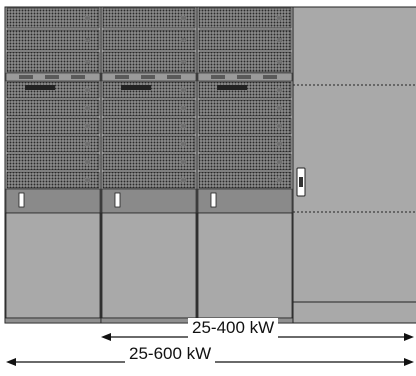 Image resolution: width=416 pixels, height=376 pixels. What do you see at coordinates (301, 182) in the screenshot?
I see `door-lock-keyhole` at bounding box center [301, 182].